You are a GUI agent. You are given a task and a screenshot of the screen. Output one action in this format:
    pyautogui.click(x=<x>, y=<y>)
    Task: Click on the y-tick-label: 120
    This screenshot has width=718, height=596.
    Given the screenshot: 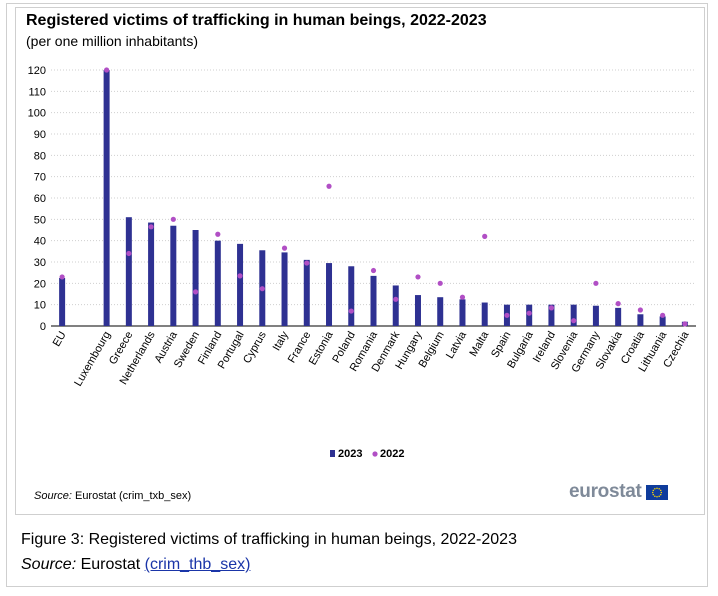 What is the action you would take?
    pyautogui.click(x=37, y=71)
    